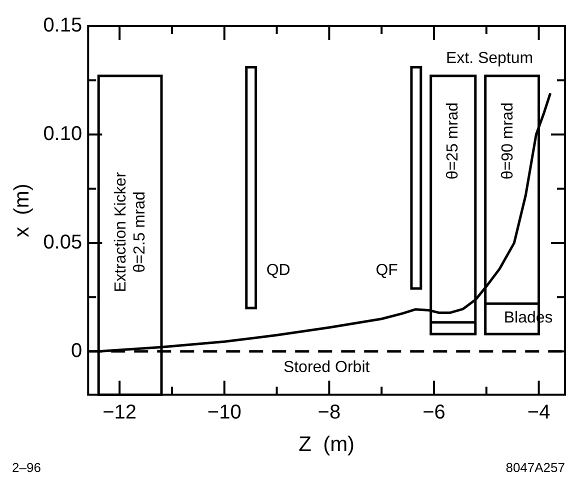 The image size is (577, 496). Describe the element at coordinates (387, 271) in the screenshot. I see `annotation: QF` at that location.